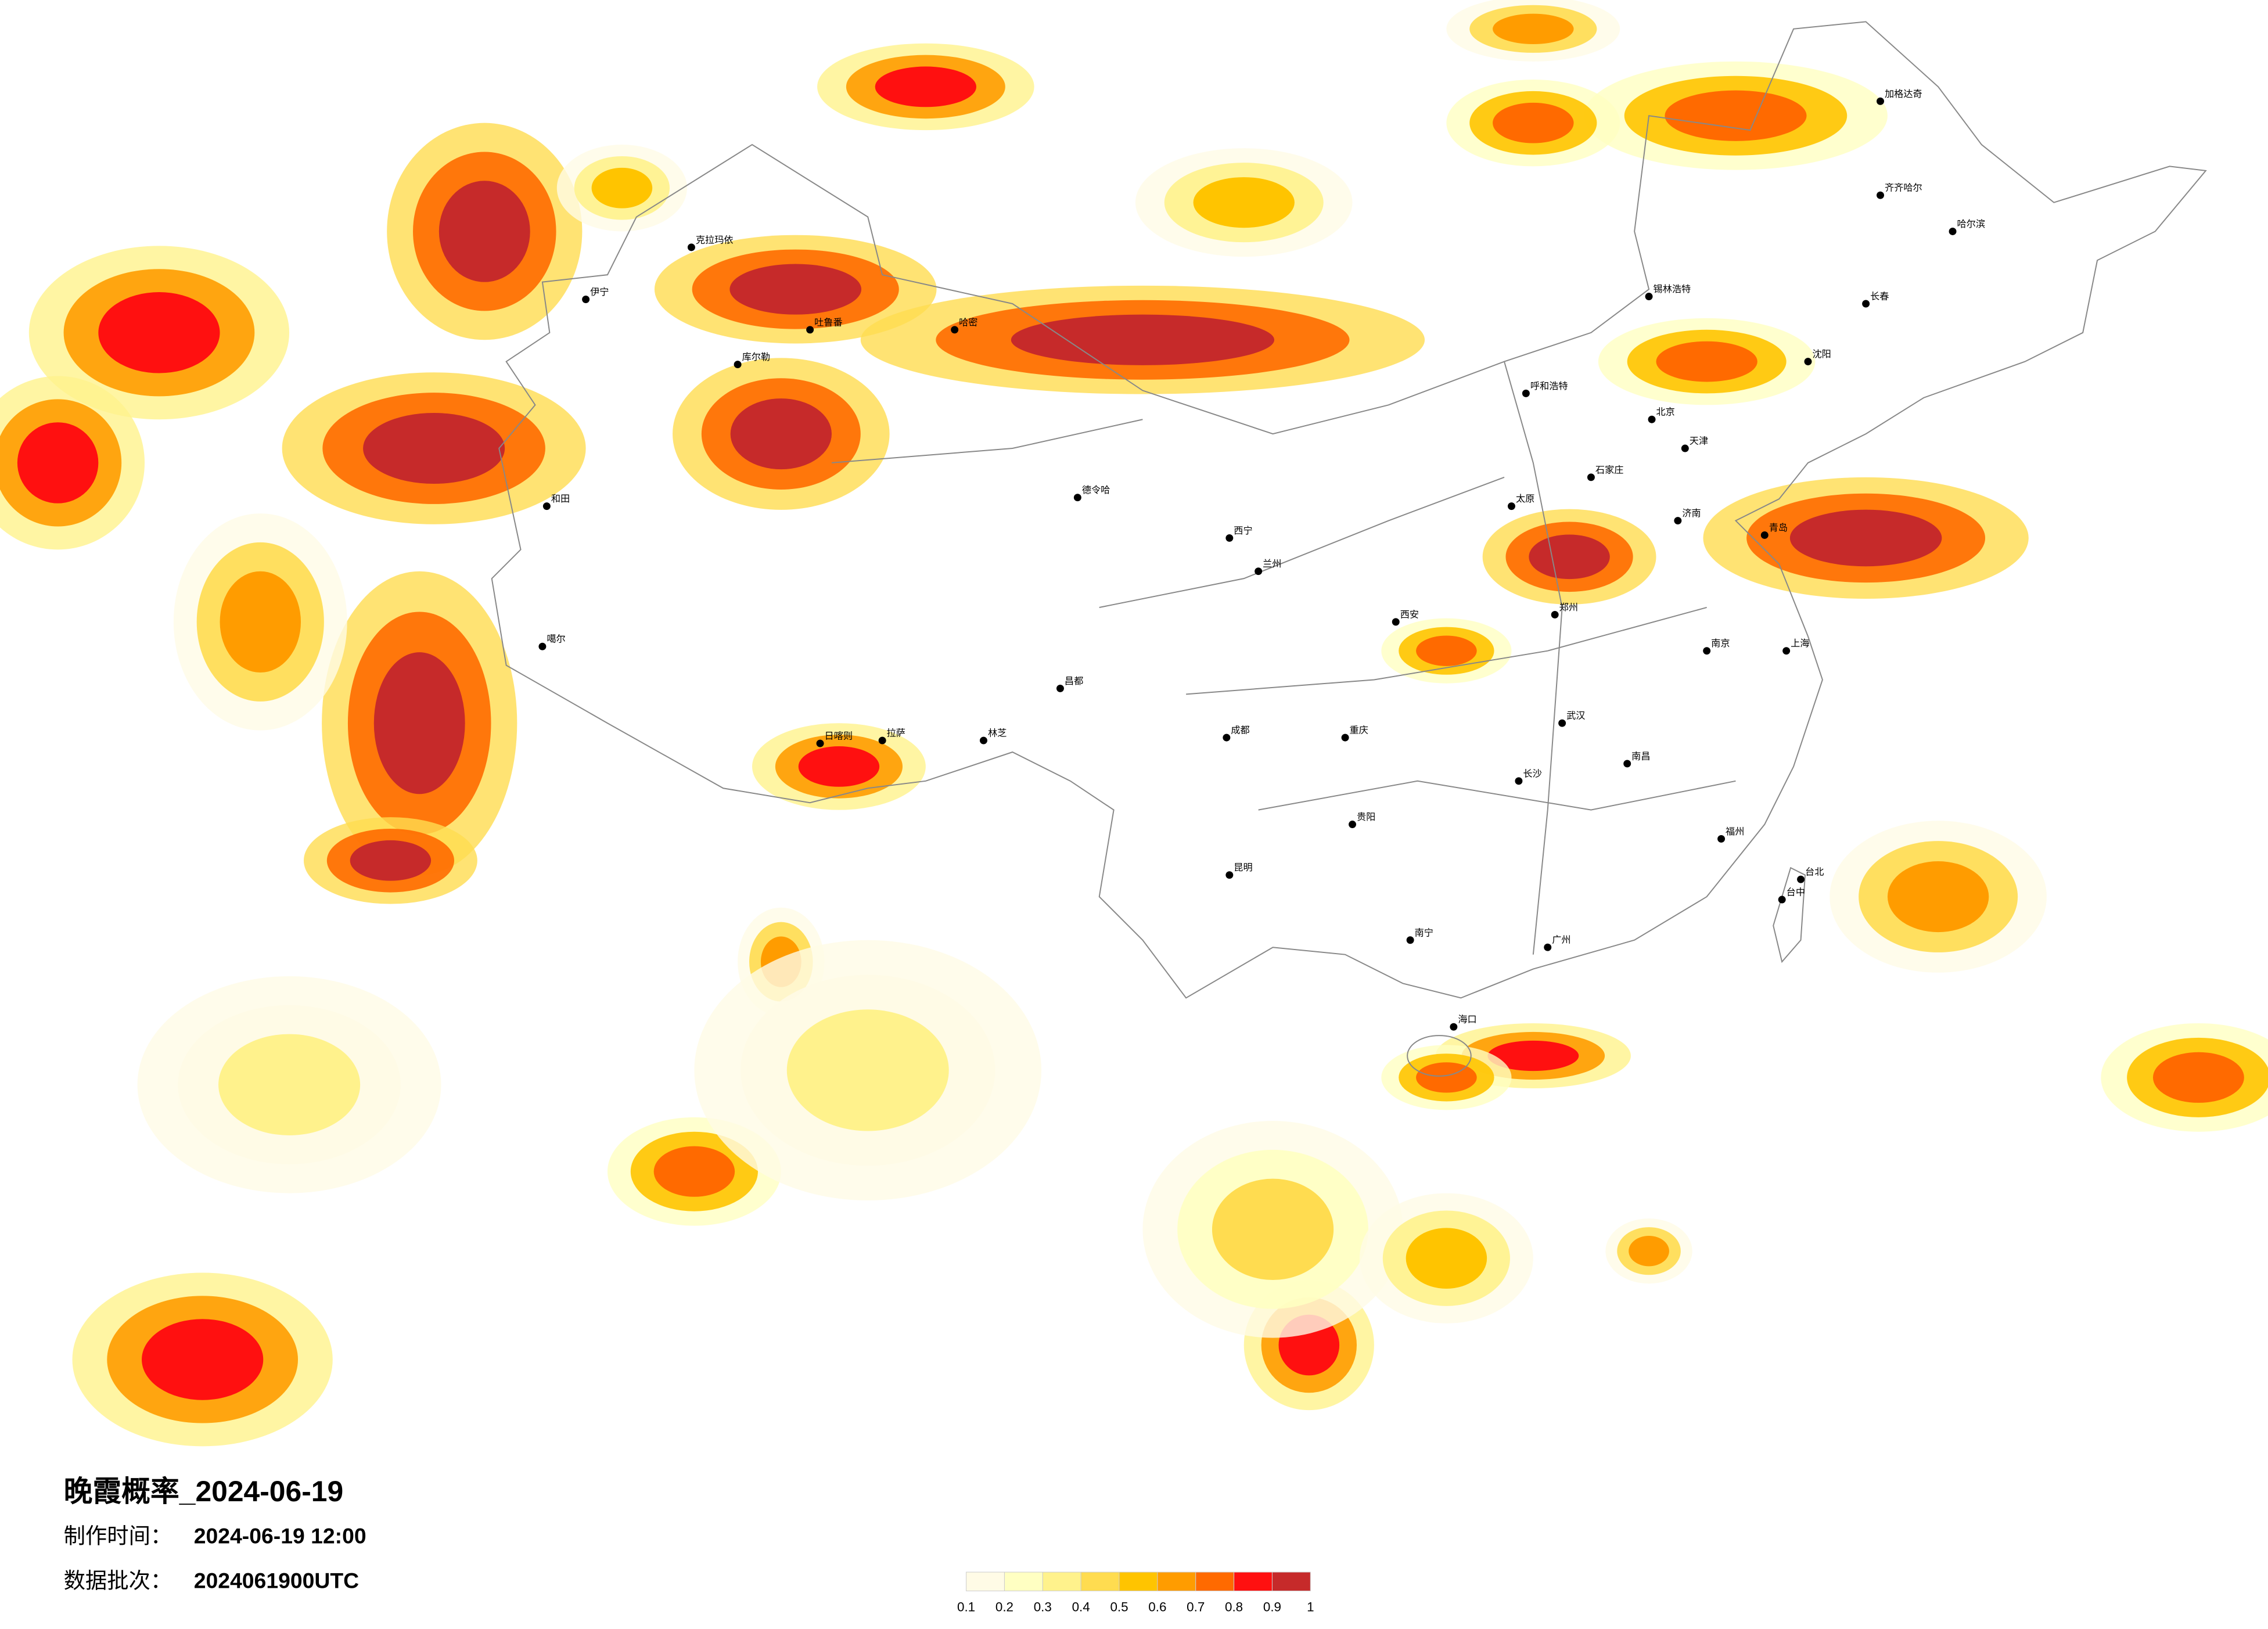 This screenshot has height=1629, width=2268. Describe the element at coordinates (1789, 914) in the screenshot. I see `taiwan-outline` at that location.